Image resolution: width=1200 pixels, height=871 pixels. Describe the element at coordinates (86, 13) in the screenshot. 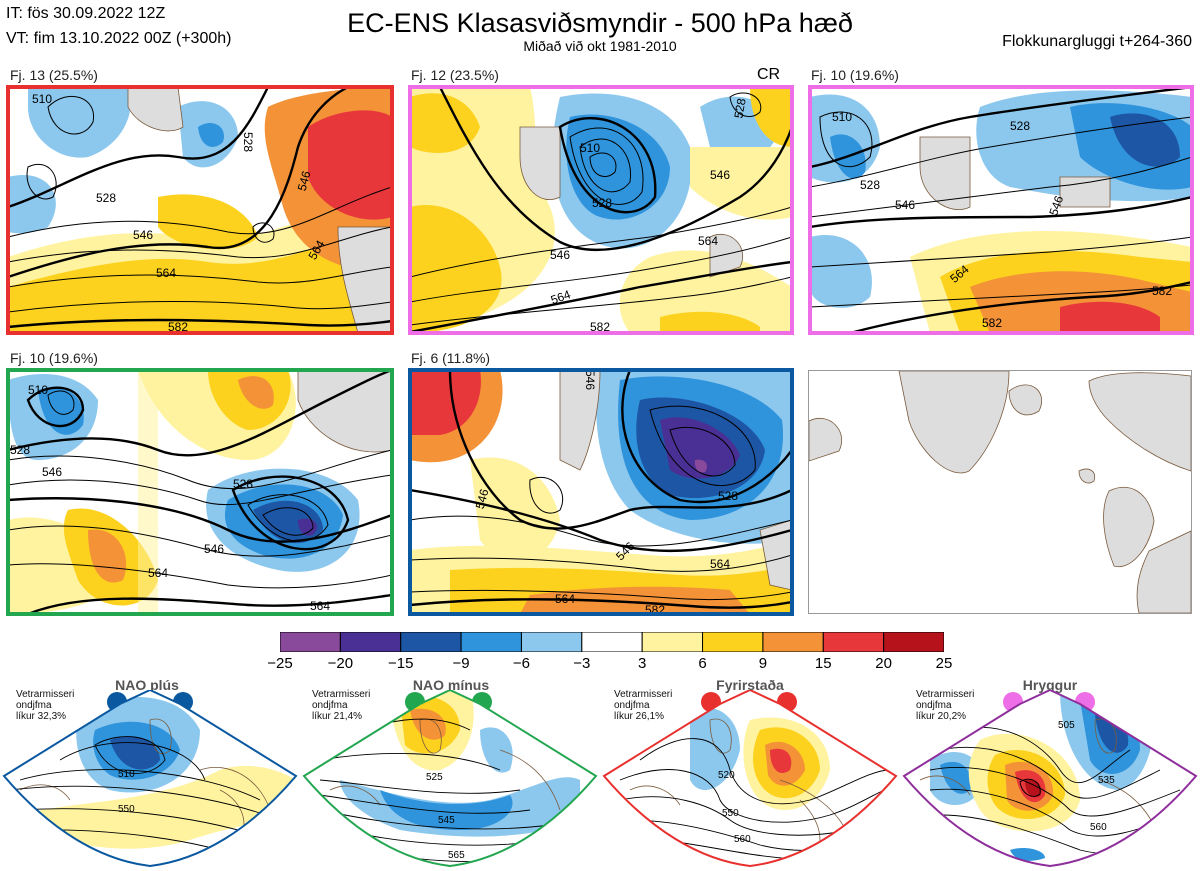

I see `init-time: IT: fös 30.09.2022 12Z` at that location.